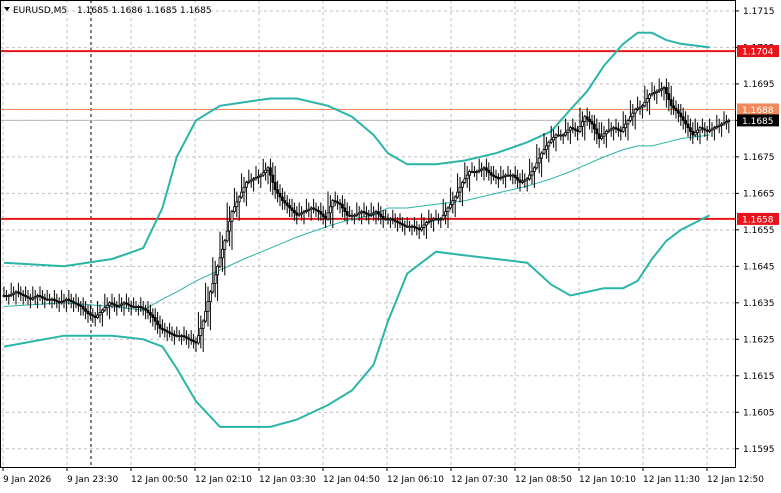 This screenshot has width=781, height=493. Describe the element at coordinates (758, 109) in the screenshot. I see `ask-price-tag: 1.1688` at that location.